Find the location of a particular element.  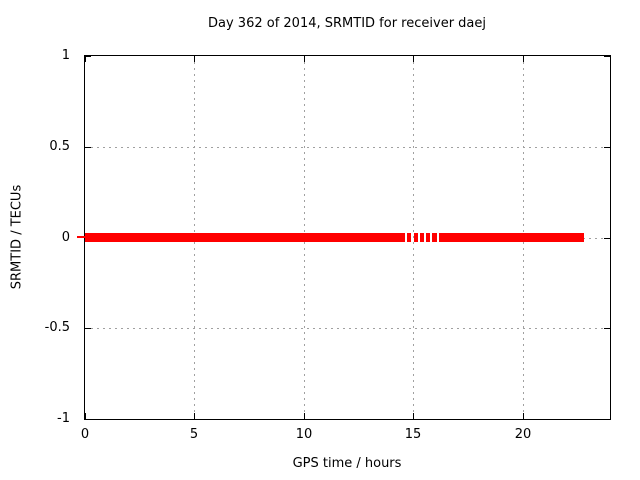

y-tick-label-1: 1 is located at coordinates (65, 56).